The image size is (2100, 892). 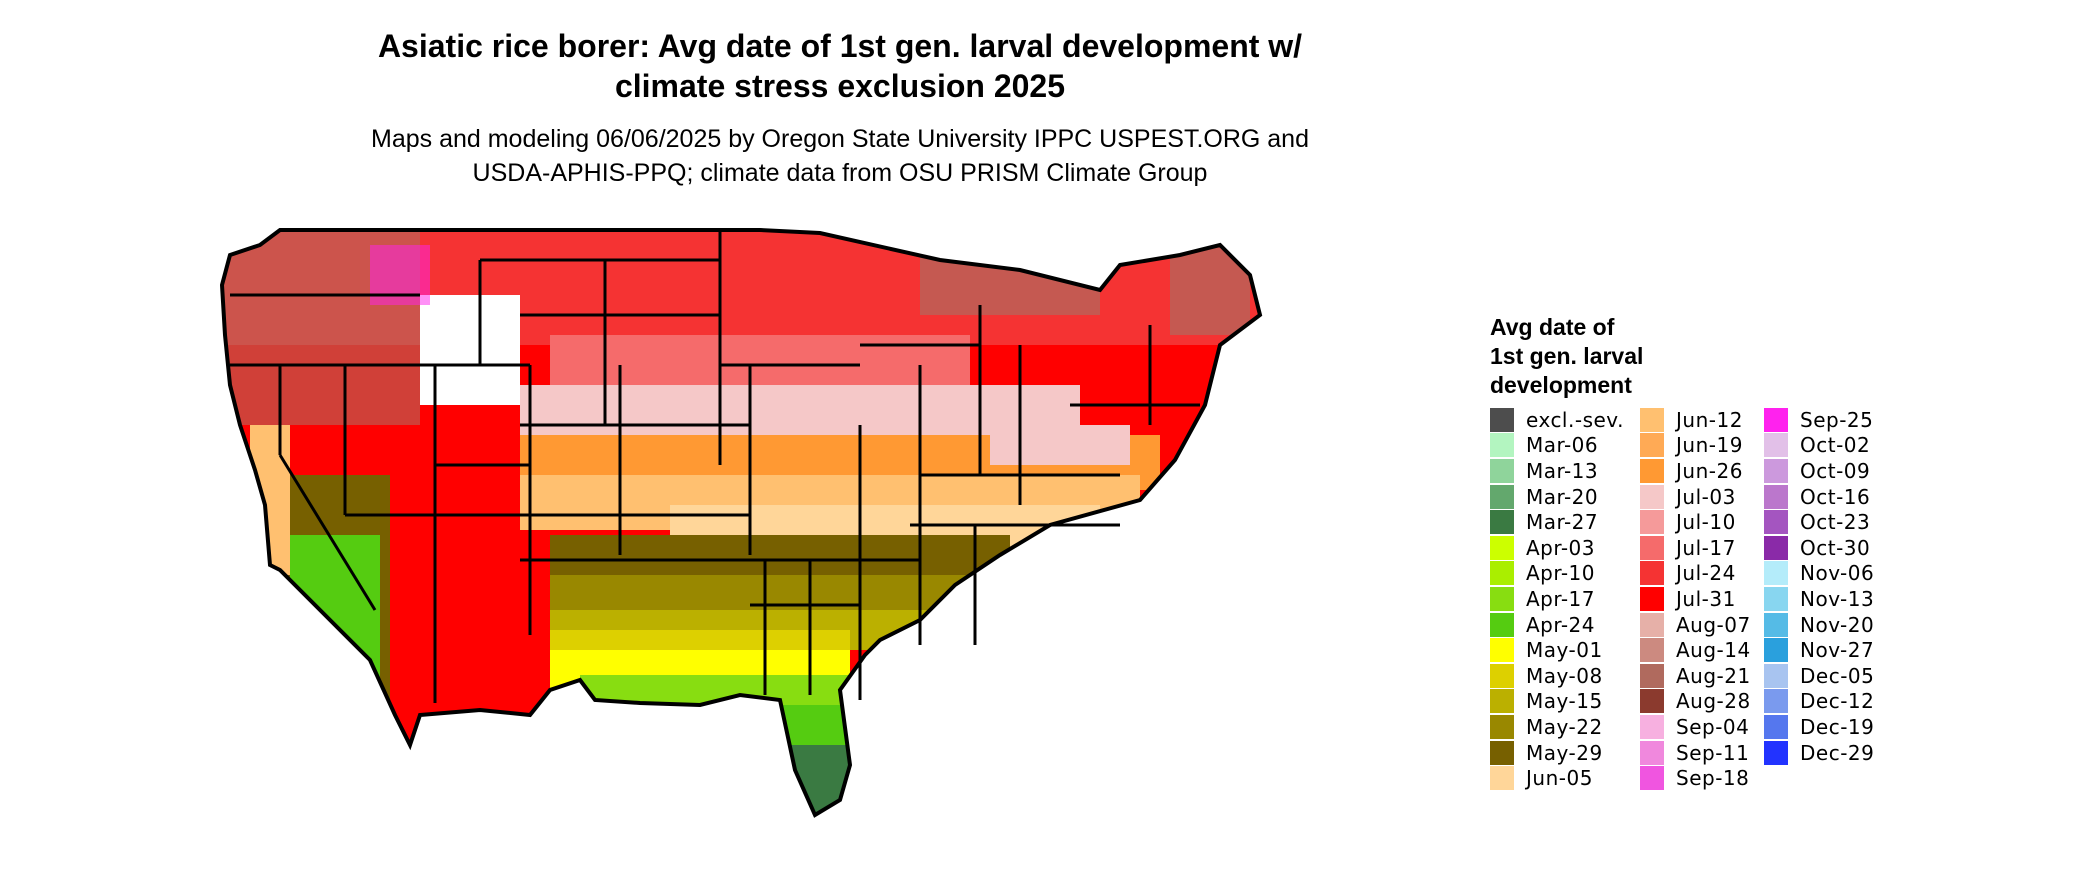 What do you see at coordinates (1544, 497) in the screenshot?
I see `legend-item: Mar-20` at bounding box center [1544, 497].